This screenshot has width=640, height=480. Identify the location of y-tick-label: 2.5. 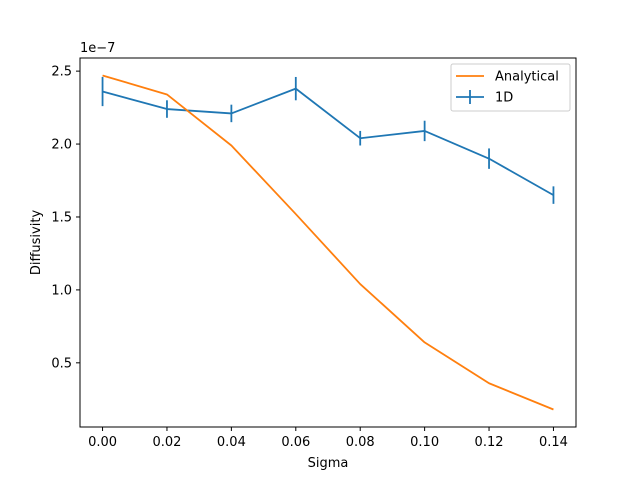
(61, 72).